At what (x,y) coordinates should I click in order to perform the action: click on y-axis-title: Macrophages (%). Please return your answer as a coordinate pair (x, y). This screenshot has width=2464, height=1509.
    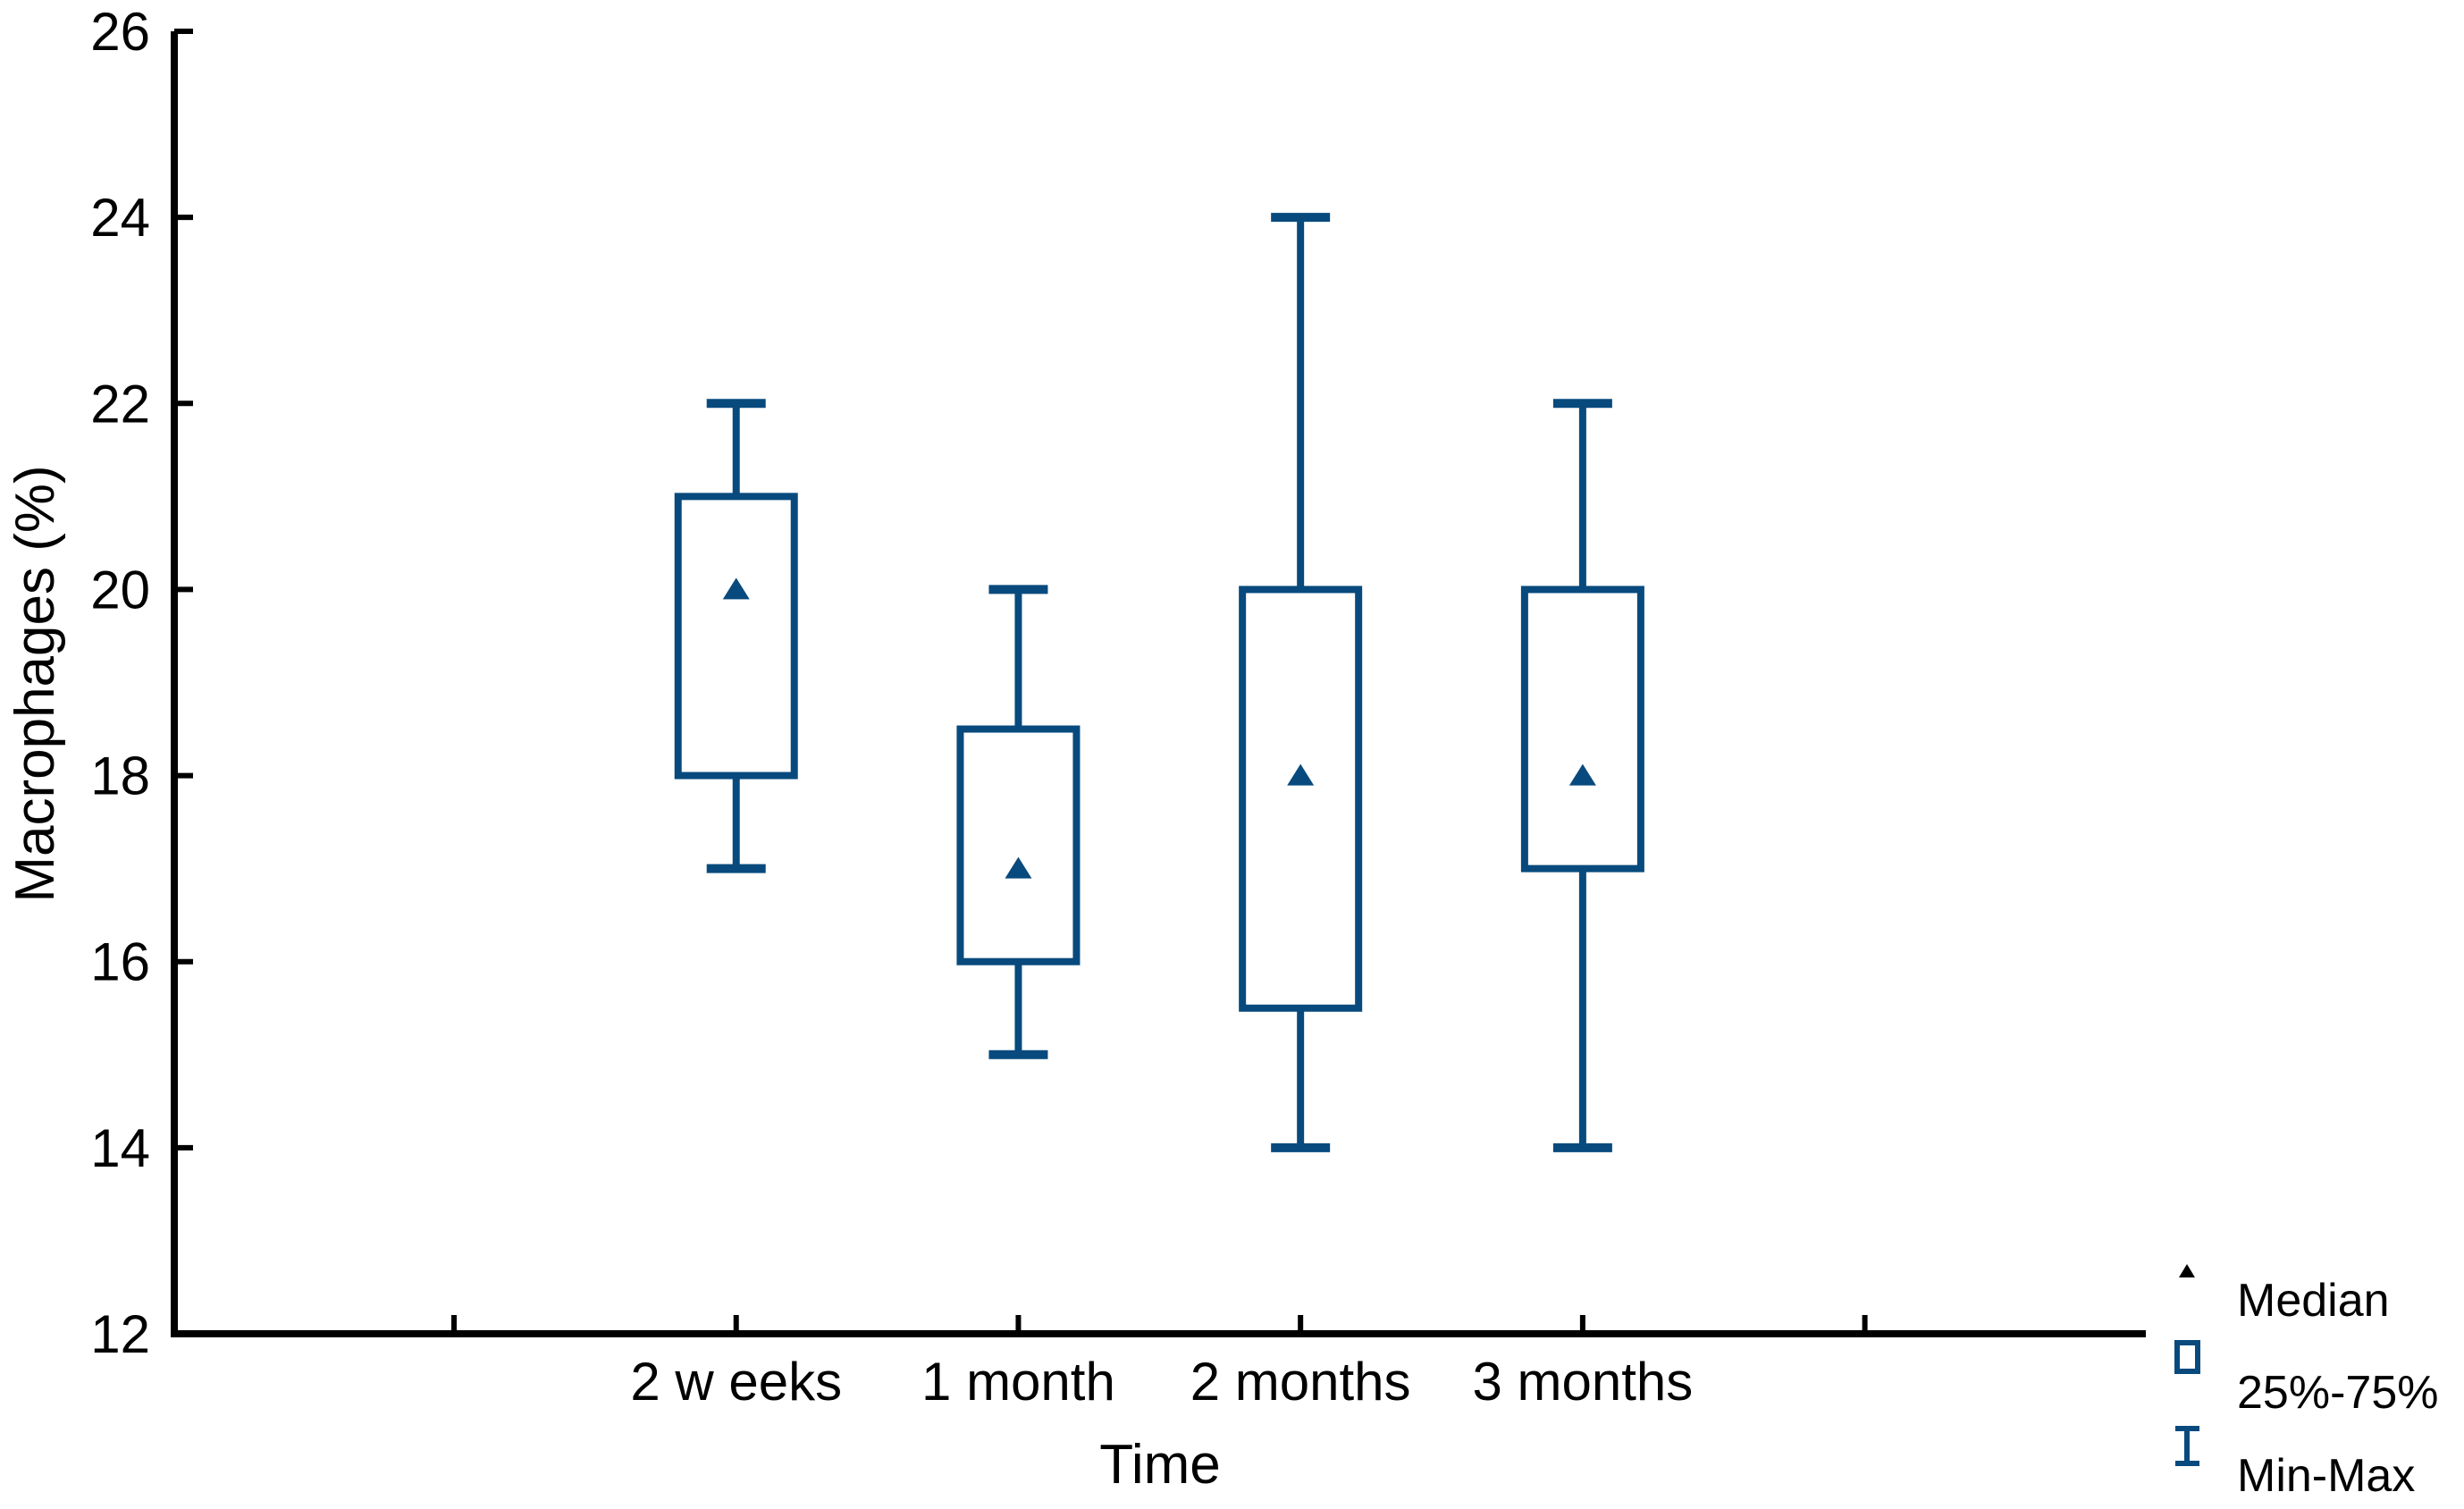
    Looking at the image, I should click on (35, 683).